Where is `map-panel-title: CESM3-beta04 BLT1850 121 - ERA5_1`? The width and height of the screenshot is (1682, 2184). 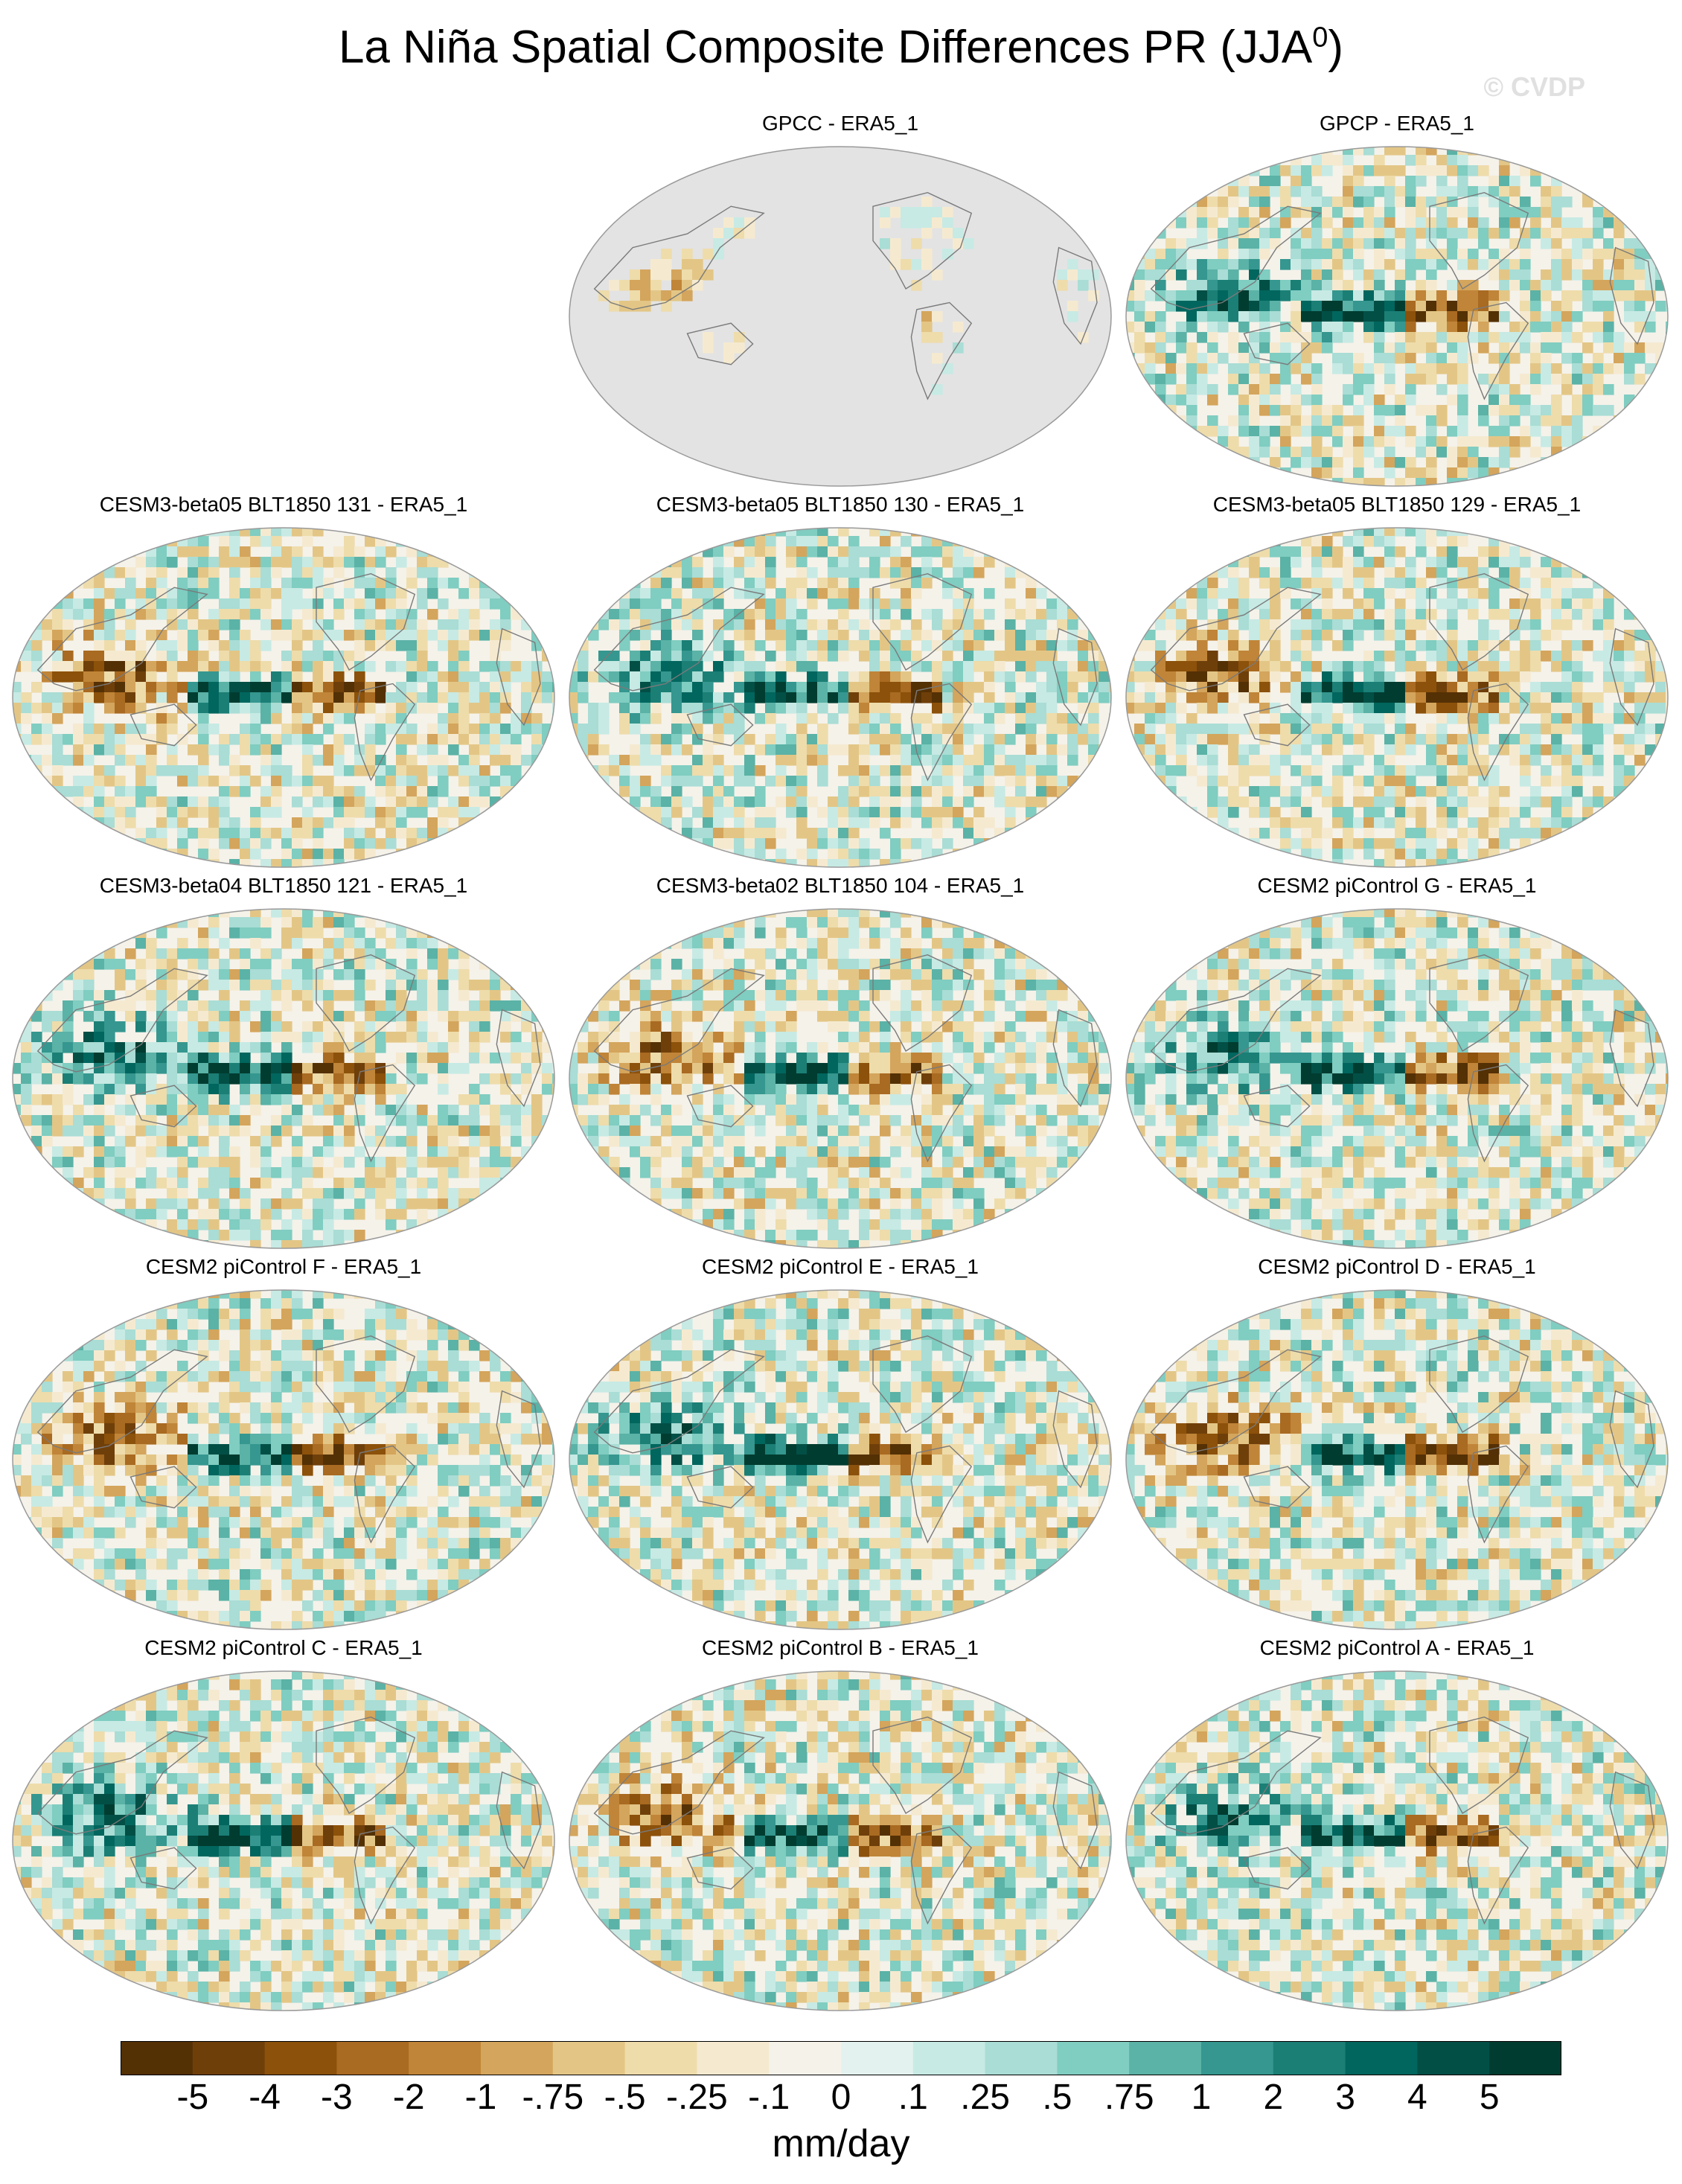
map-panel-title: CESM3-beta04 BLT1850 121 - ERA5_1 is located at coordinates (283, 885).